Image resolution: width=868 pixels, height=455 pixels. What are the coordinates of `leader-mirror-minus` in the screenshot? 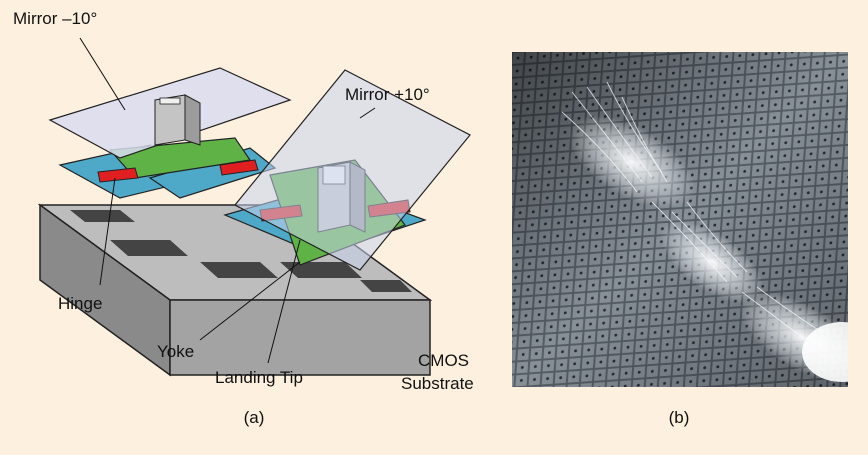 It's located at (102, 74).